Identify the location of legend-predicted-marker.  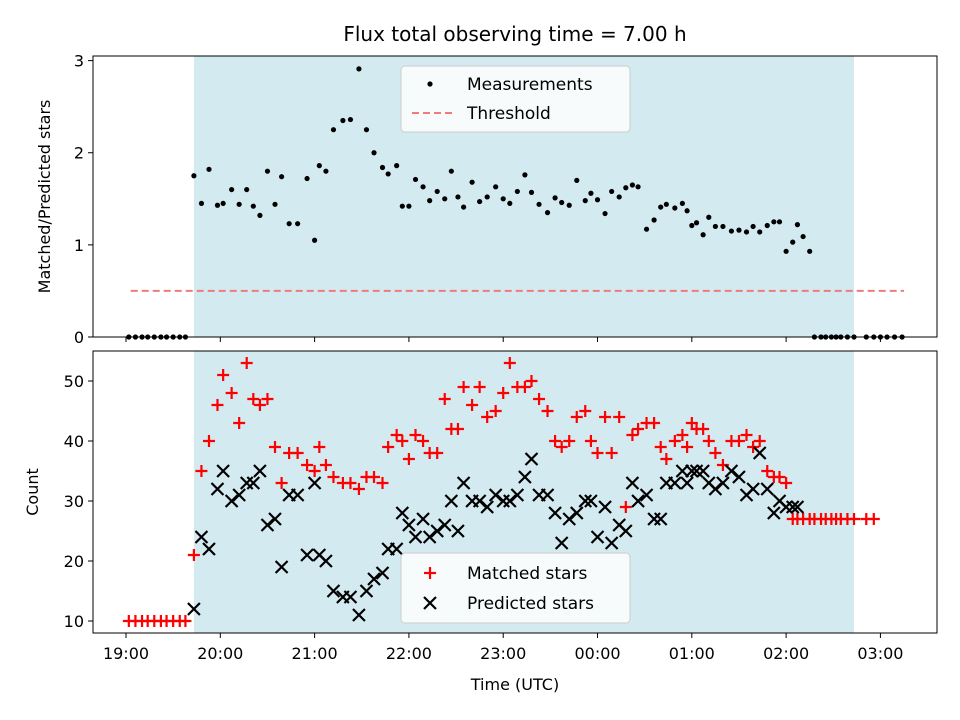
(430, 603).